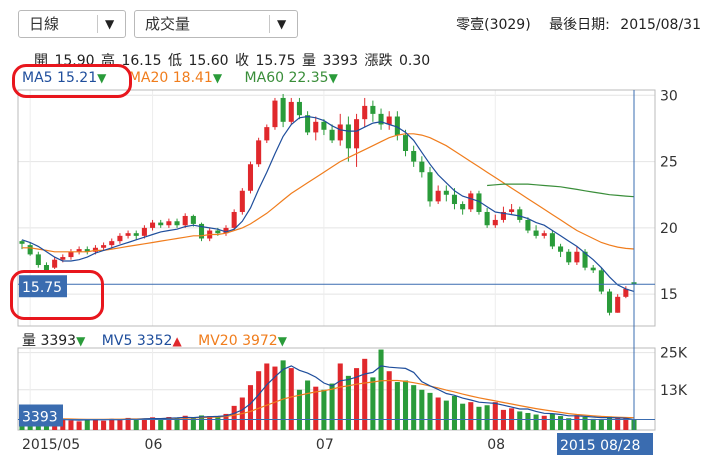 The height and width of the screenshot is (466, 717). Describe the element at coordinates (674, 391) in the screenshot. I see `volume-tick-label: 13K` at that location.